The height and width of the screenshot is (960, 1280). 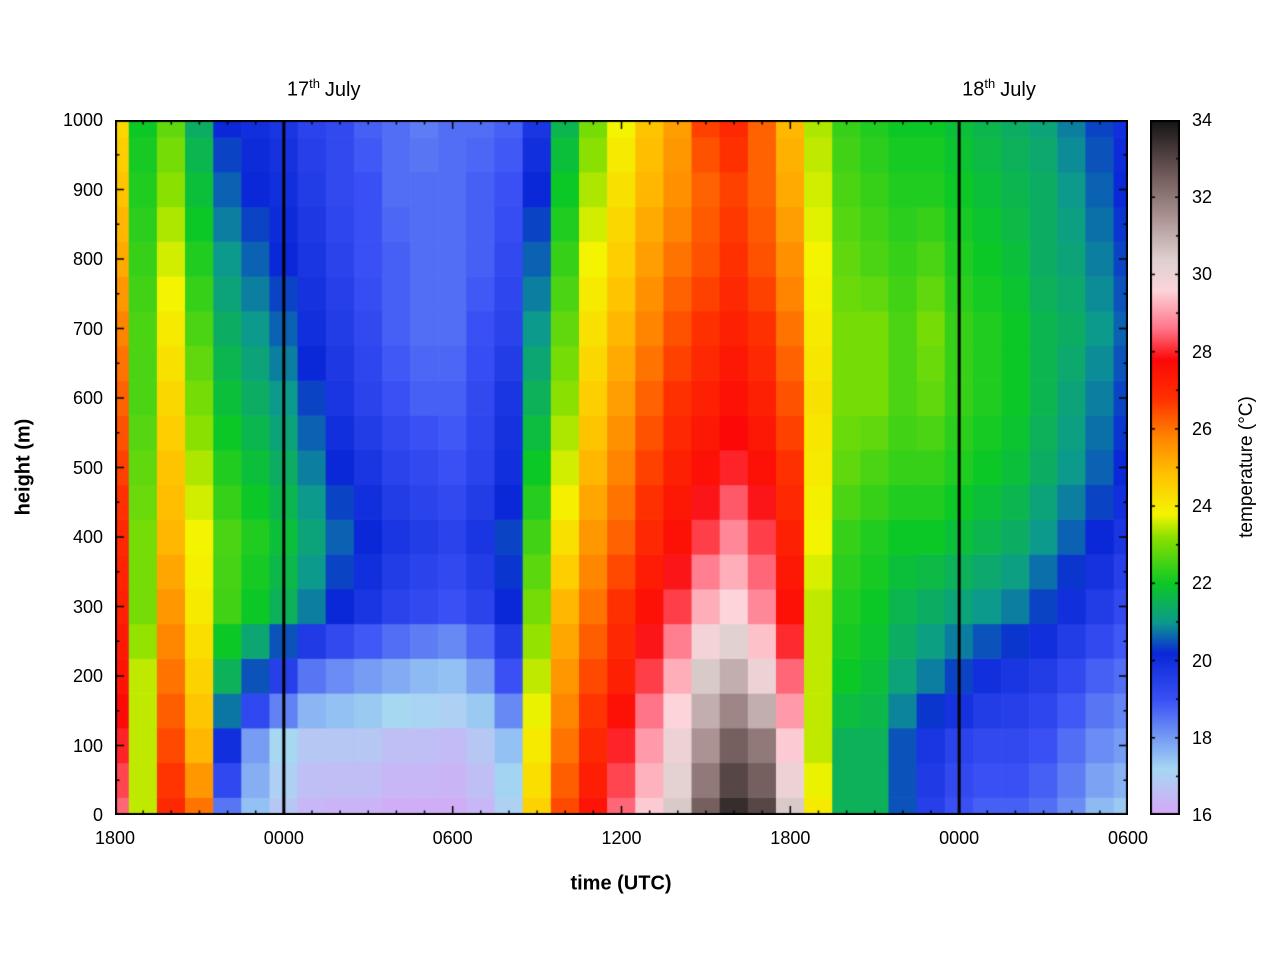 What do you see at coordinates (97, 815) in the screenshot?
I see `y-tick-label: 0` at bounding box center [97, 815].